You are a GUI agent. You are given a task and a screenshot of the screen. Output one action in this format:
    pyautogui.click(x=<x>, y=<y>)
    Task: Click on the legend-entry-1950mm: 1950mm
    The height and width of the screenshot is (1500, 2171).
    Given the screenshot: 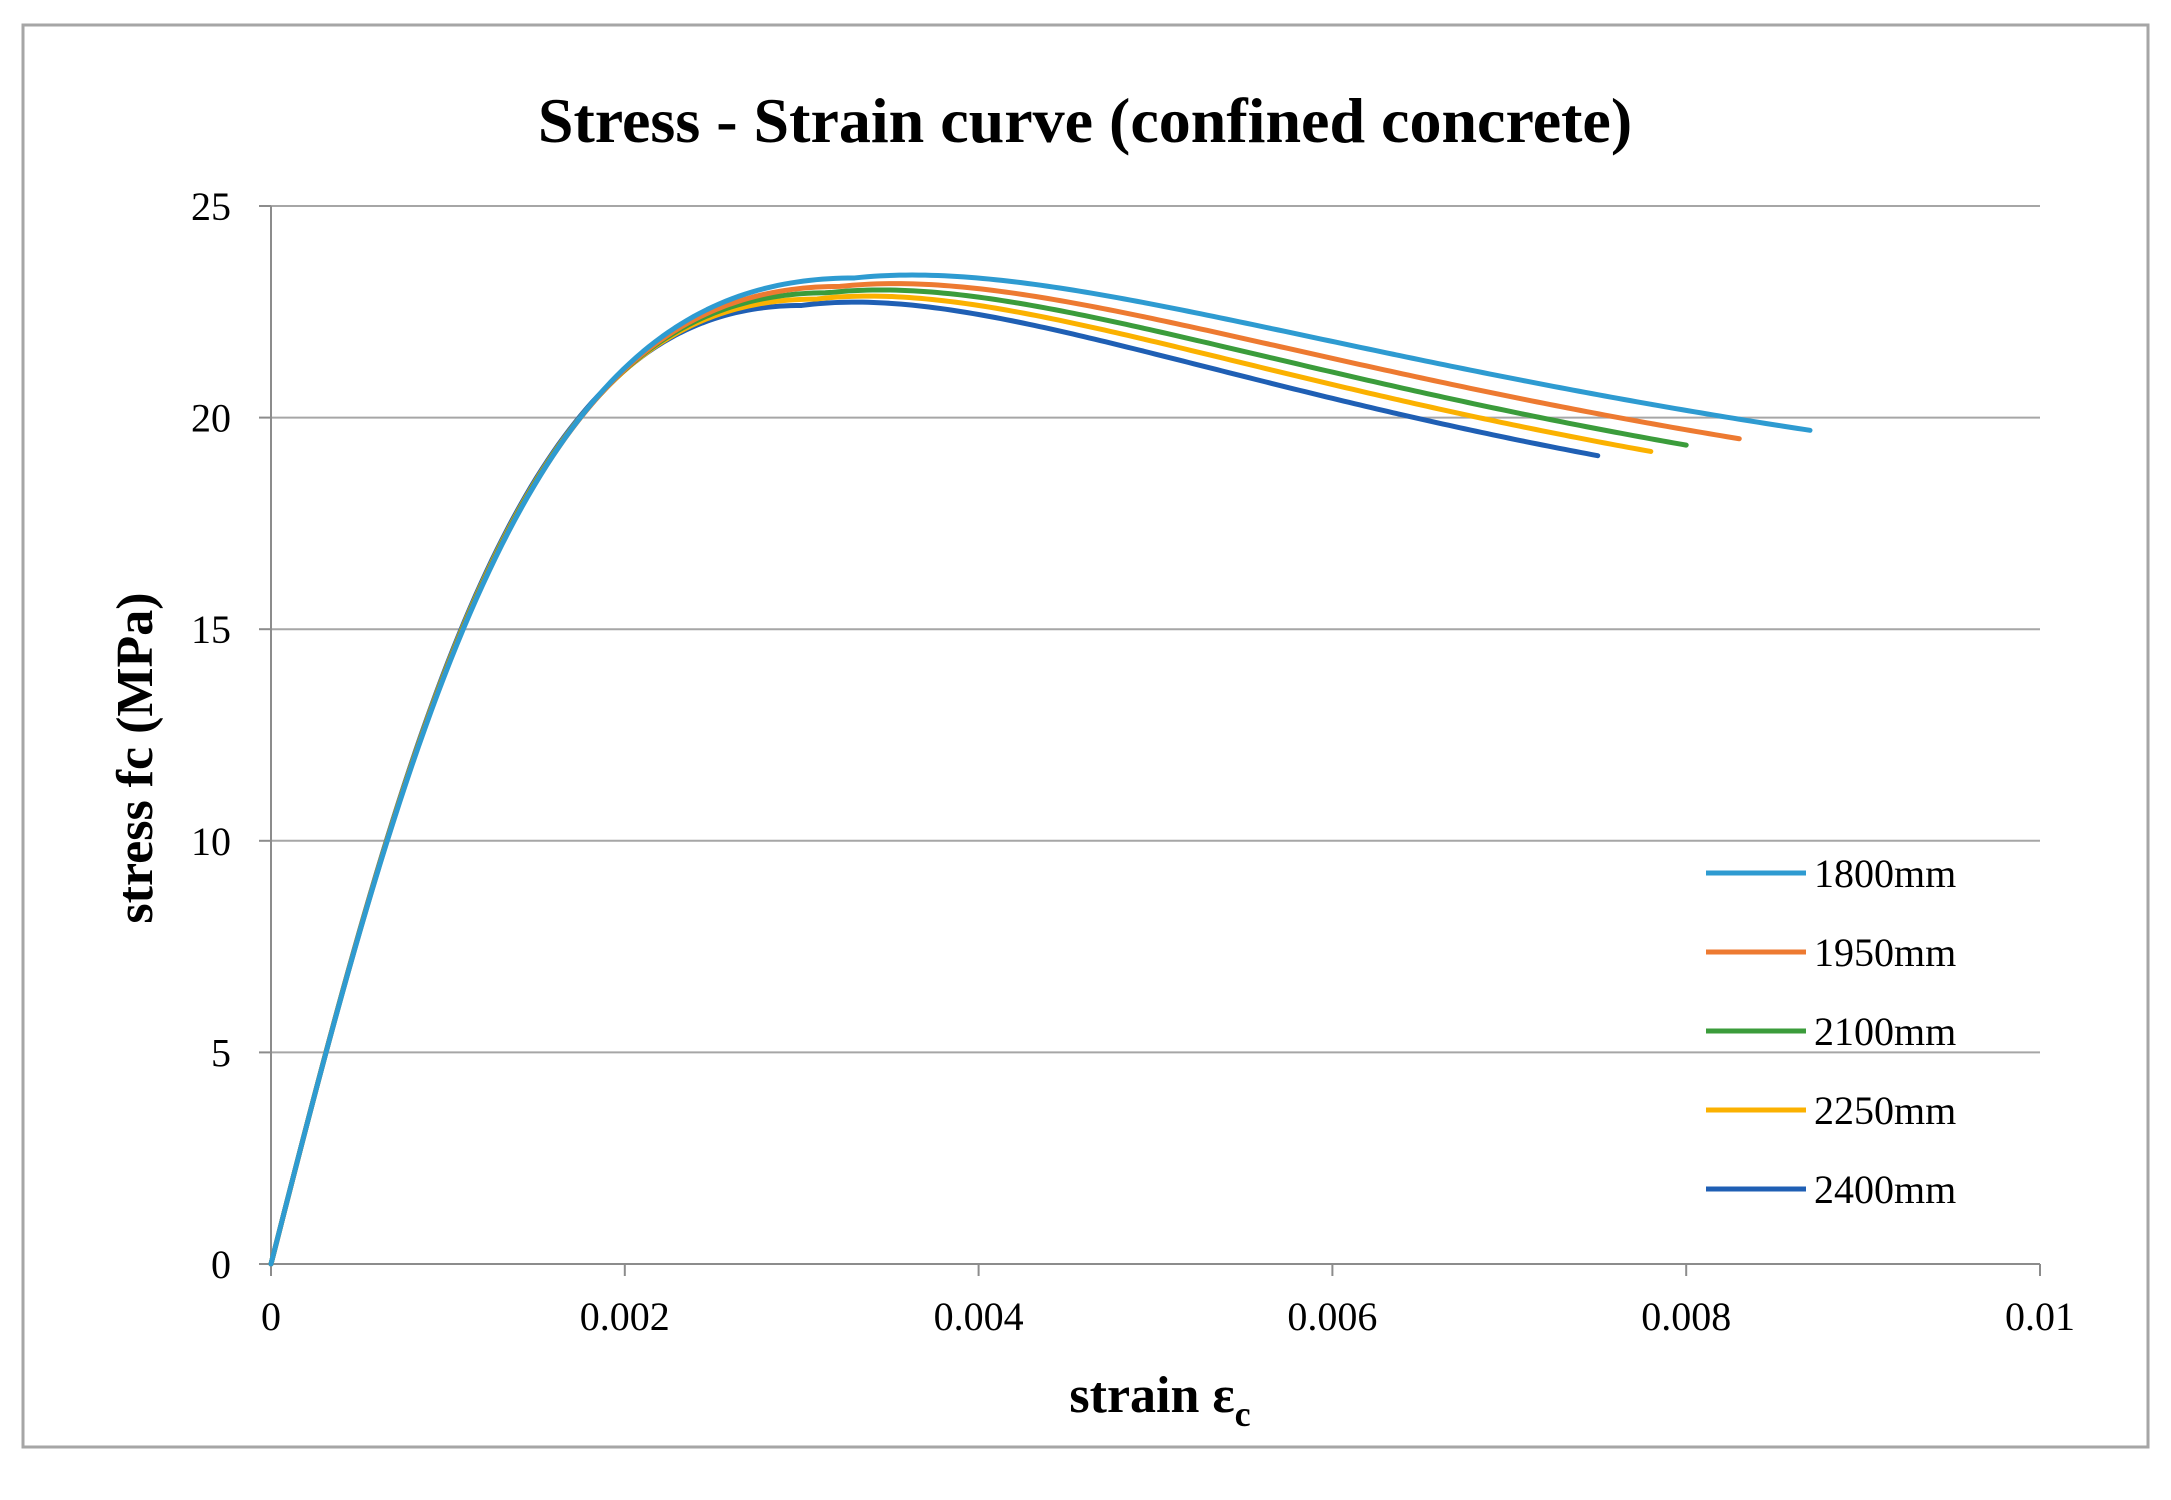 What is the action you would take?
    pyautogui.click(x=1831, y=952)
    